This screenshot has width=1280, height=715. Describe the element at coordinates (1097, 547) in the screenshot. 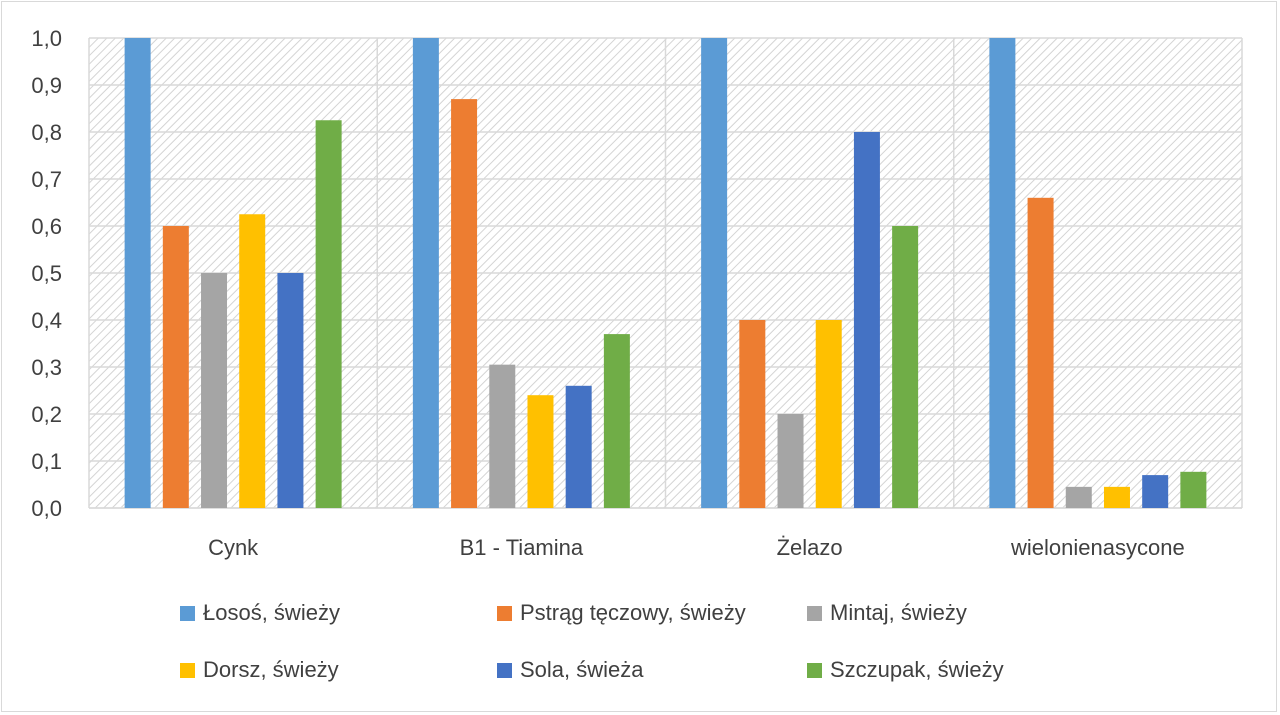

I see `x-category-label: wielonienasycone` at that location.